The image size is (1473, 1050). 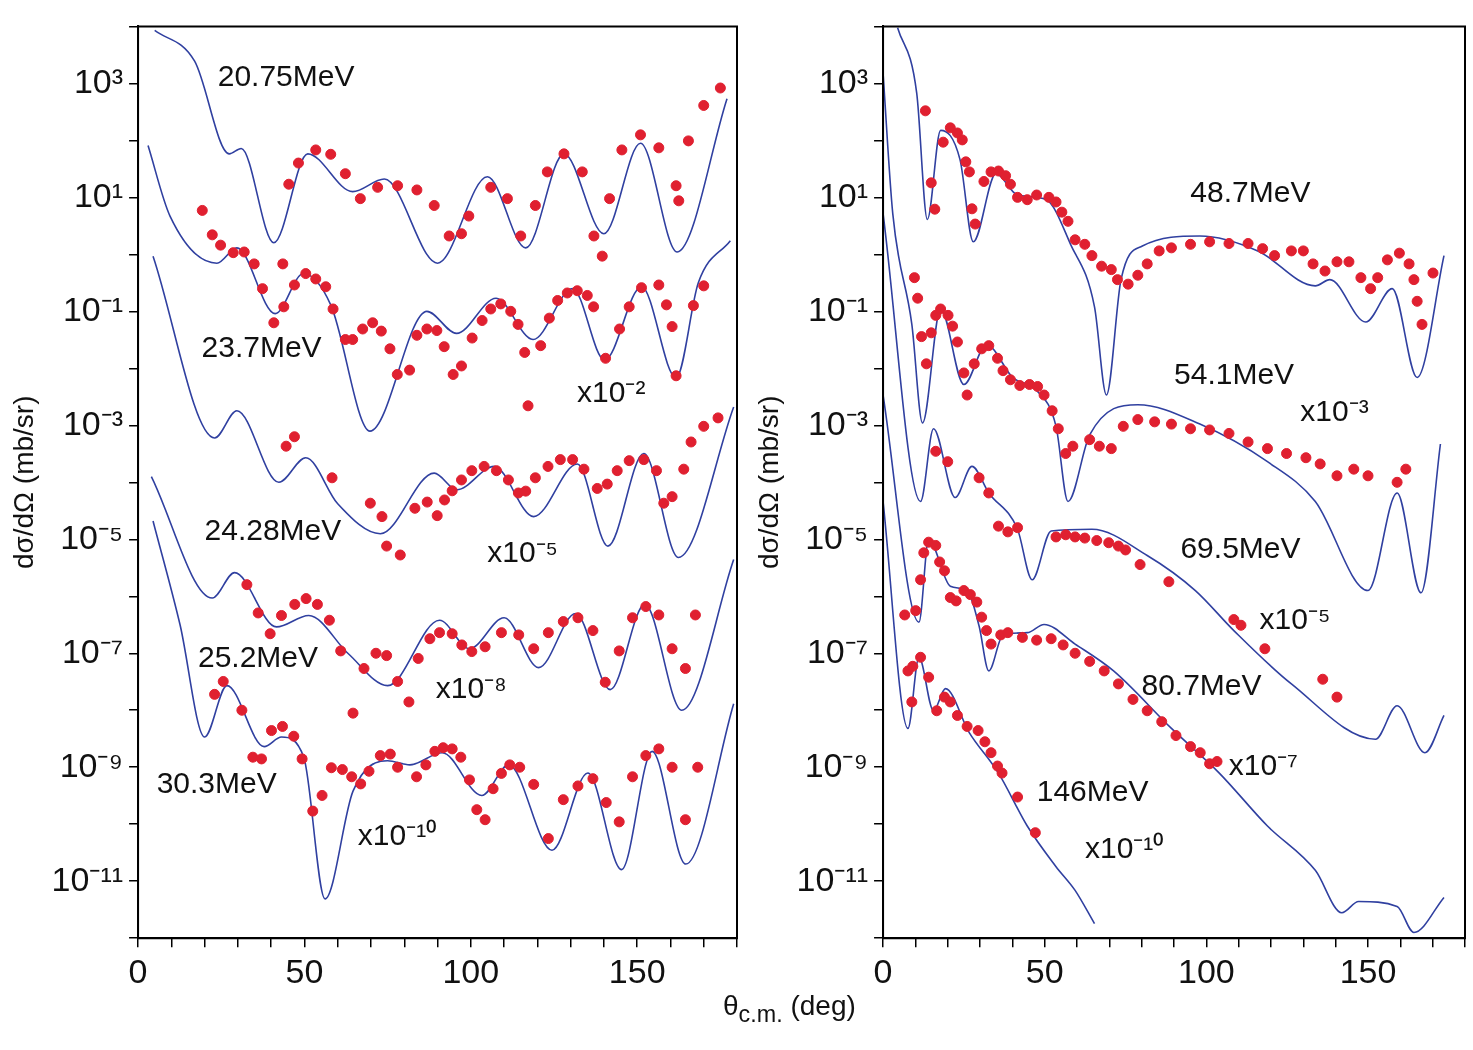 What do you see at coordinates (1092, 790) in the screenshot?
I see `annotation: 146MeV` at bounding box center [1092, 790].